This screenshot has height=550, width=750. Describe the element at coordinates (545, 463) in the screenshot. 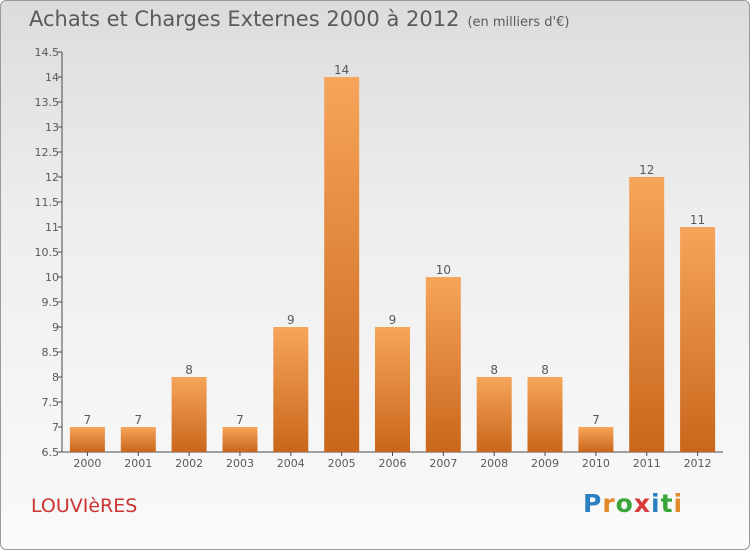

I see `x-tick-label-2009: 2009` at that location.